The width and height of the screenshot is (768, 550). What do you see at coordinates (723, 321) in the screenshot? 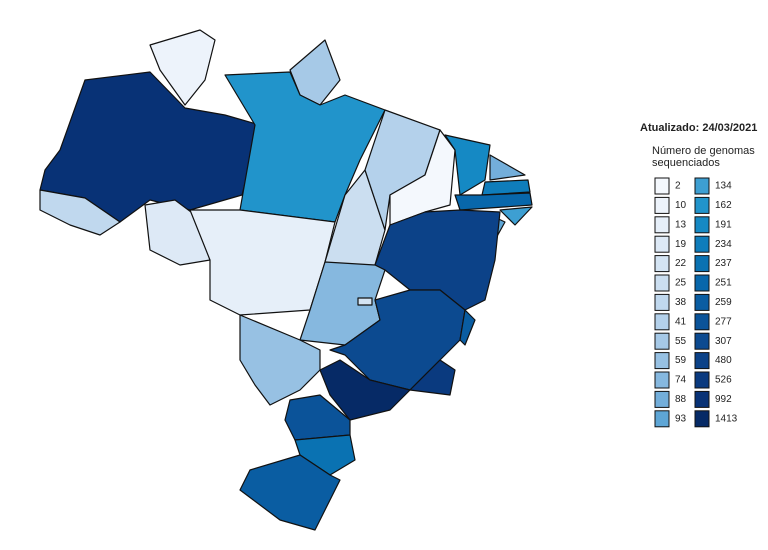
I see `legend-label: 277` at bounding box center [723, 321].